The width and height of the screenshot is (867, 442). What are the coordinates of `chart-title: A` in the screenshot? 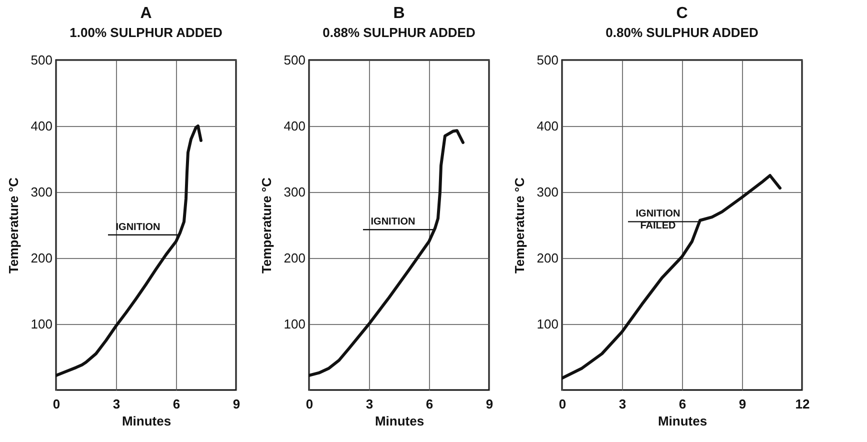 It's located at (146, 13).